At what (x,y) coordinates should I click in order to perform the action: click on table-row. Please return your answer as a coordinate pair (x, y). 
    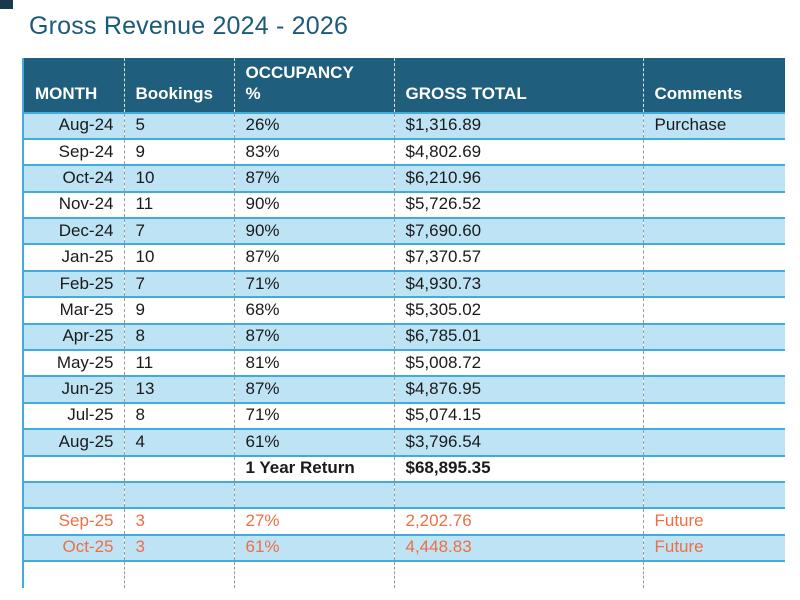
    Looking at the image, I should click on (404, 495).